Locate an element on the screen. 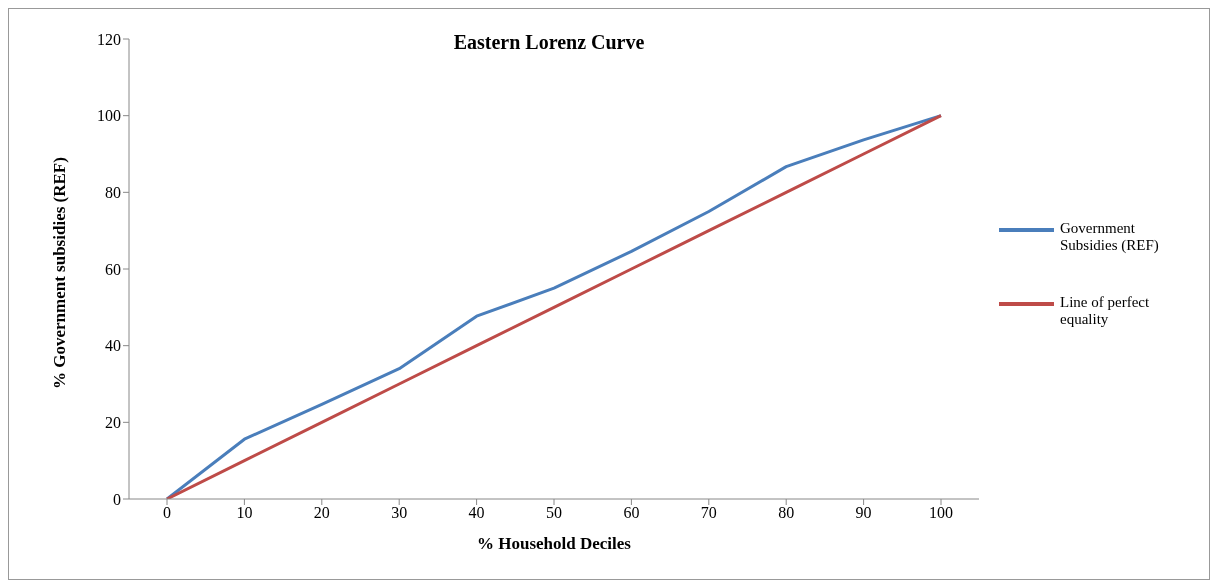  y-tick-label: 100 is located at coordinates (109, 116).